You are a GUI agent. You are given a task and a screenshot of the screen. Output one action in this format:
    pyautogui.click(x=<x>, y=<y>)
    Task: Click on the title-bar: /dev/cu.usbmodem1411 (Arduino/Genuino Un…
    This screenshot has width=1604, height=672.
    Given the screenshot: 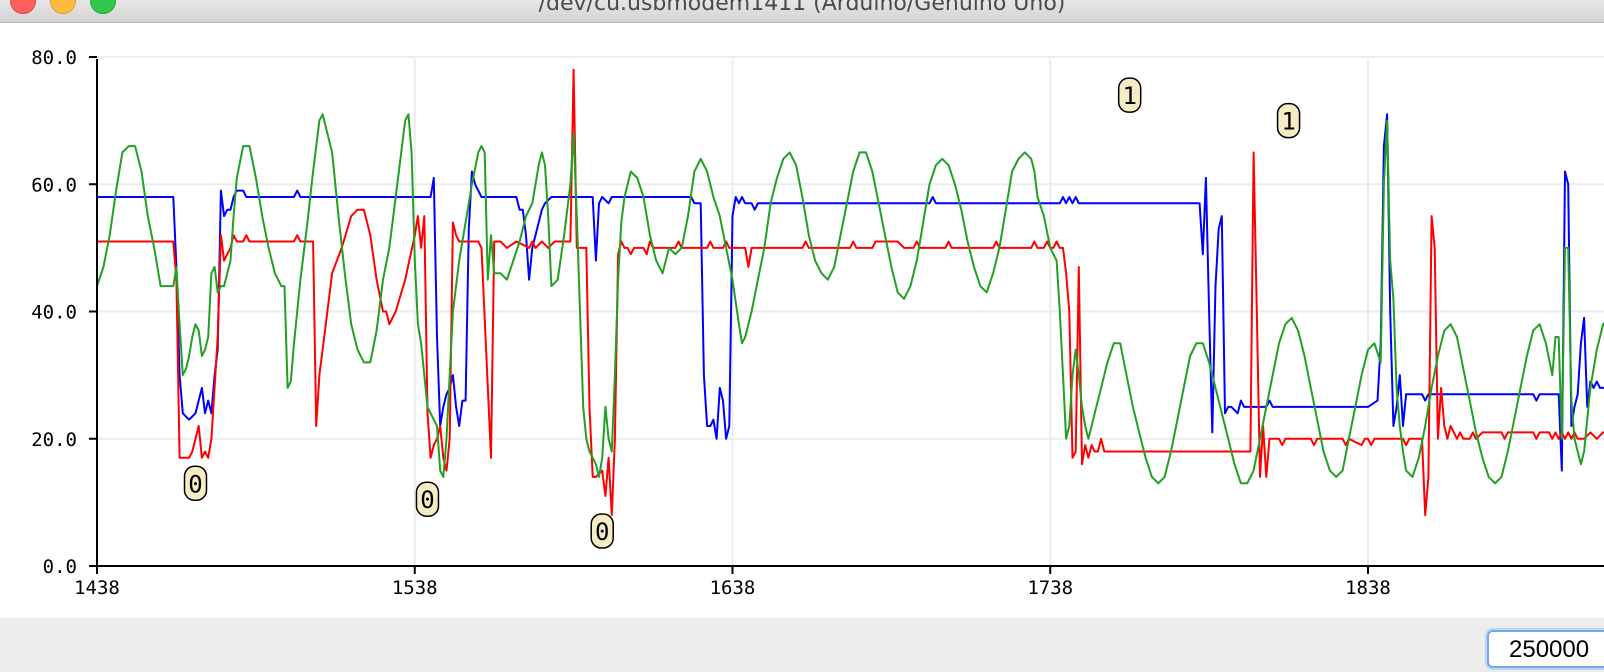 What is the action you would take?
    pyautogui.click(x=802, y=11)
    